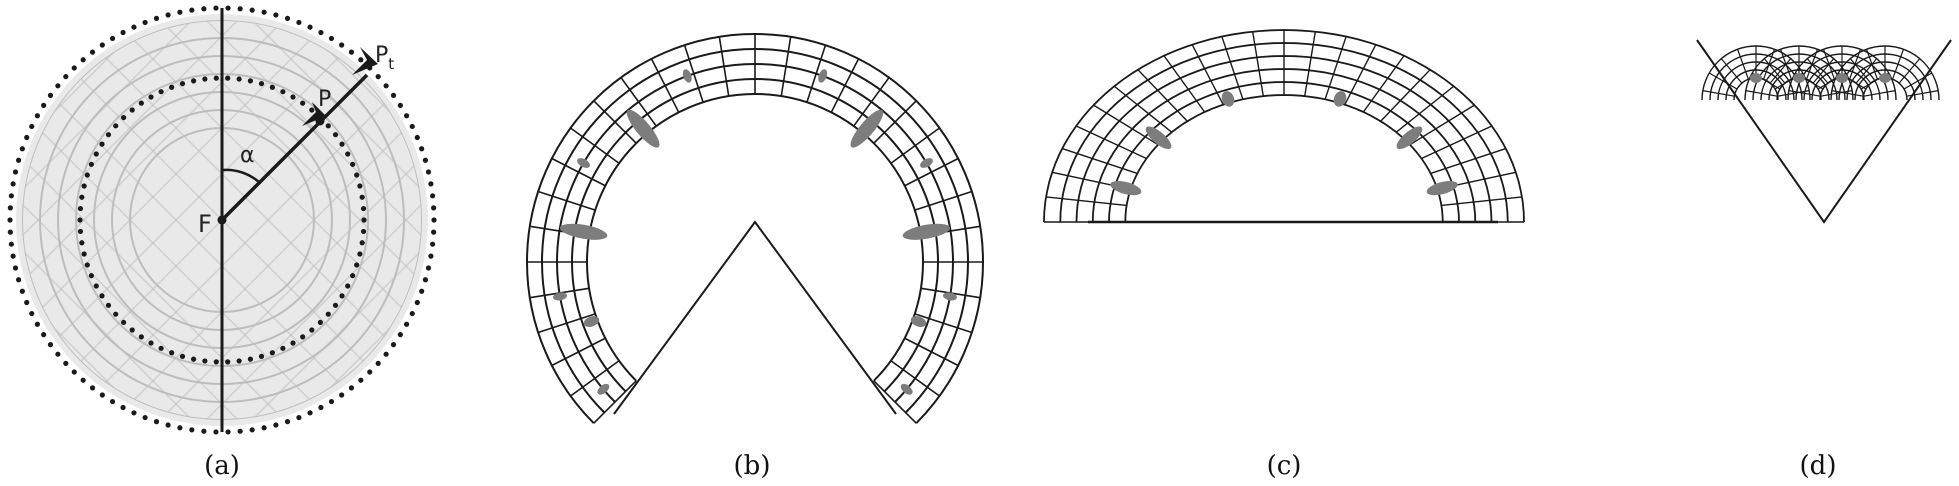 This screenshot has width=1959, height=486. What do you see at coordinates (247, 155) in the screenshot?
I see `angle-label: α` at bounding box center [247, 155].